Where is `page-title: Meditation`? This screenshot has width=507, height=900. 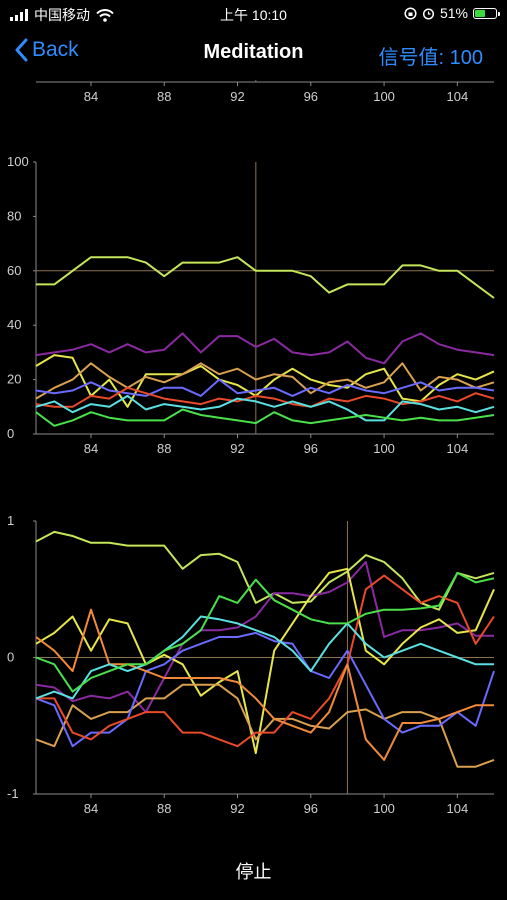
page-title: Meditation is located at coordinates (253, 52).